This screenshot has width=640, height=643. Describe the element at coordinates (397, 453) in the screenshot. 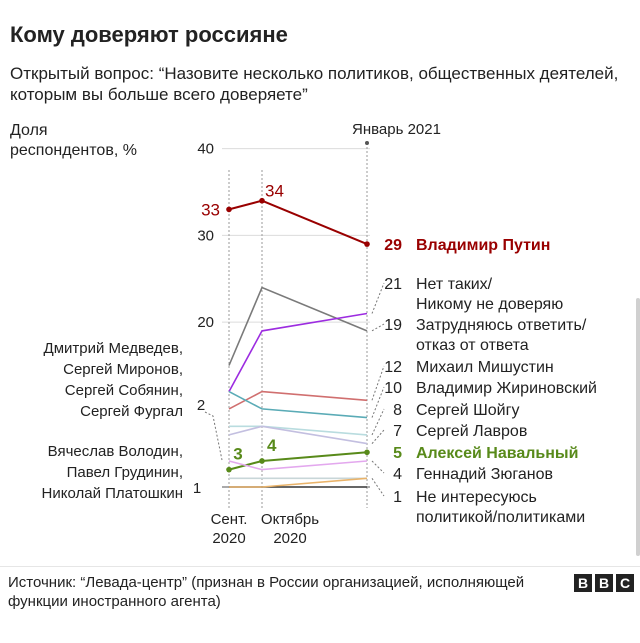

I see `right-value-label: 5` at that location.